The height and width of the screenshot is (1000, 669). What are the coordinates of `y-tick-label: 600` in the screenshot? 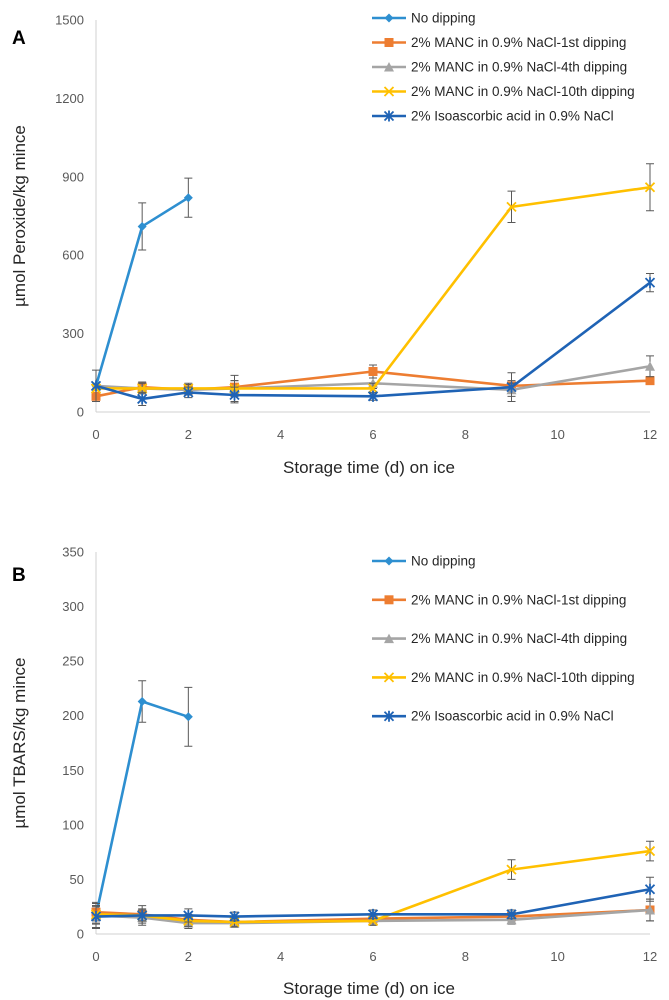 It's located at (73, 255).